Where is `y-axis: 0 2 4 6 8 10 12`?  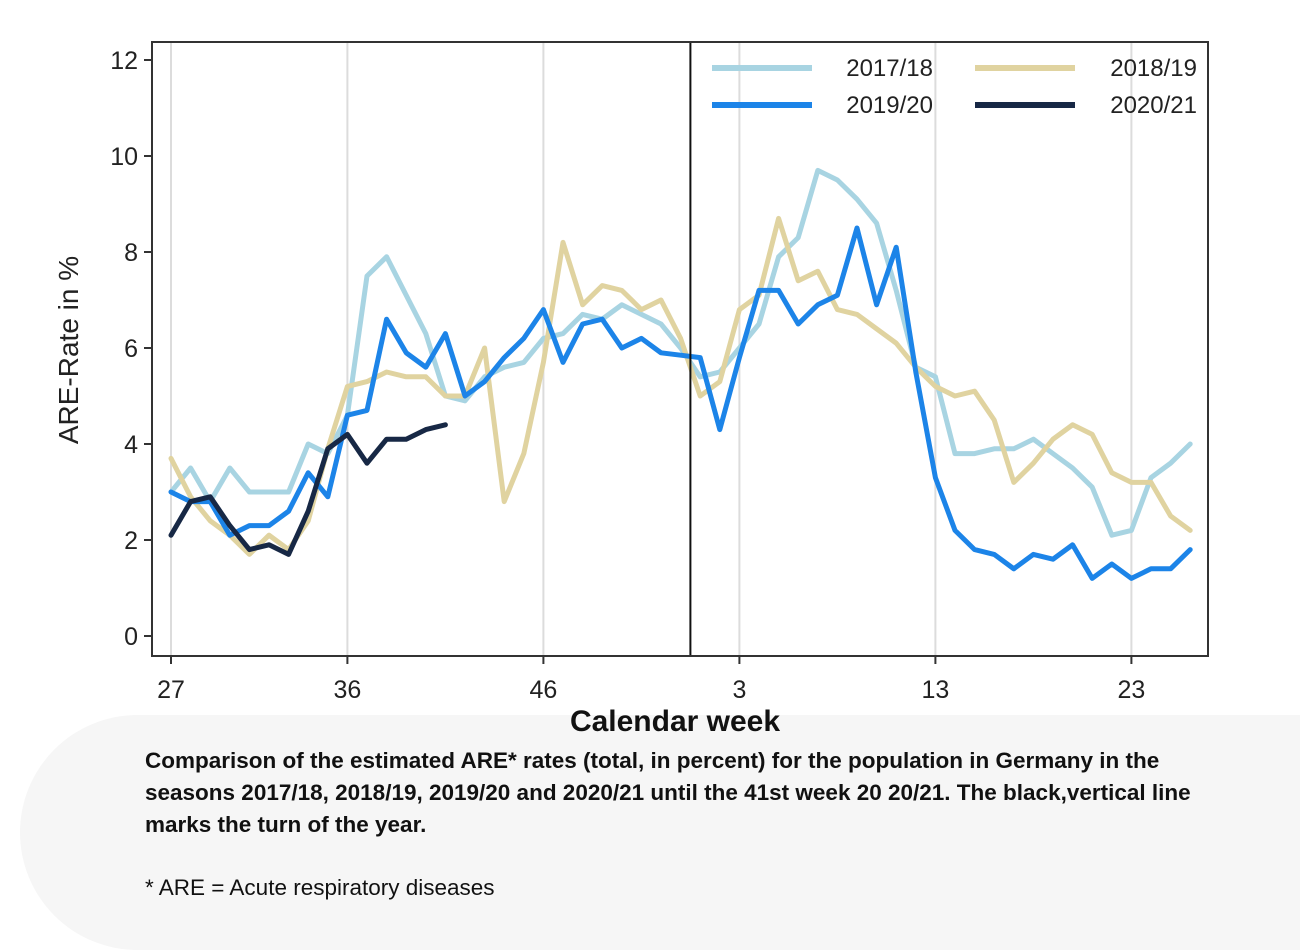 y-axis: 0 2 4 6 8 10 12 is located at coordinates (131, 349).